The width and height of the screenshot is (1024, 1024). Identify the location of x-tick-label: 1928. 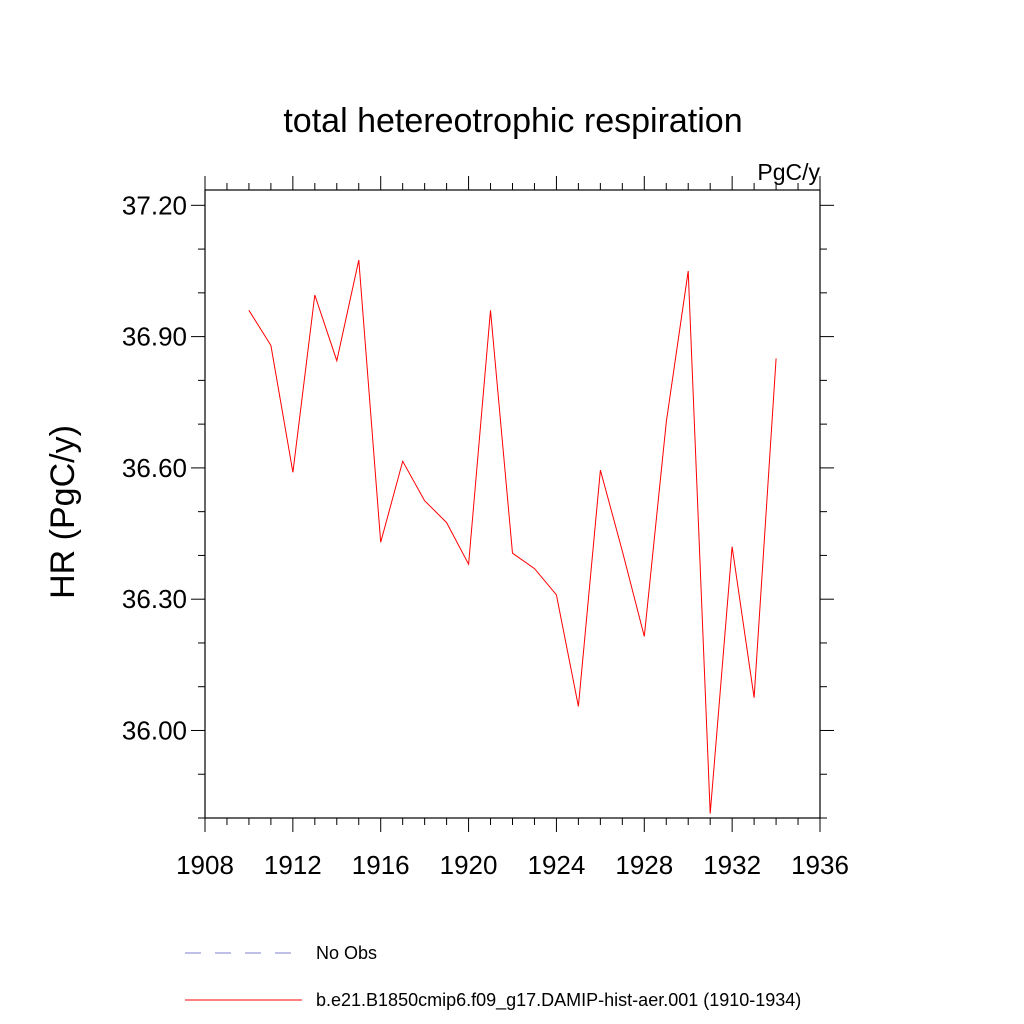
(644, 865).